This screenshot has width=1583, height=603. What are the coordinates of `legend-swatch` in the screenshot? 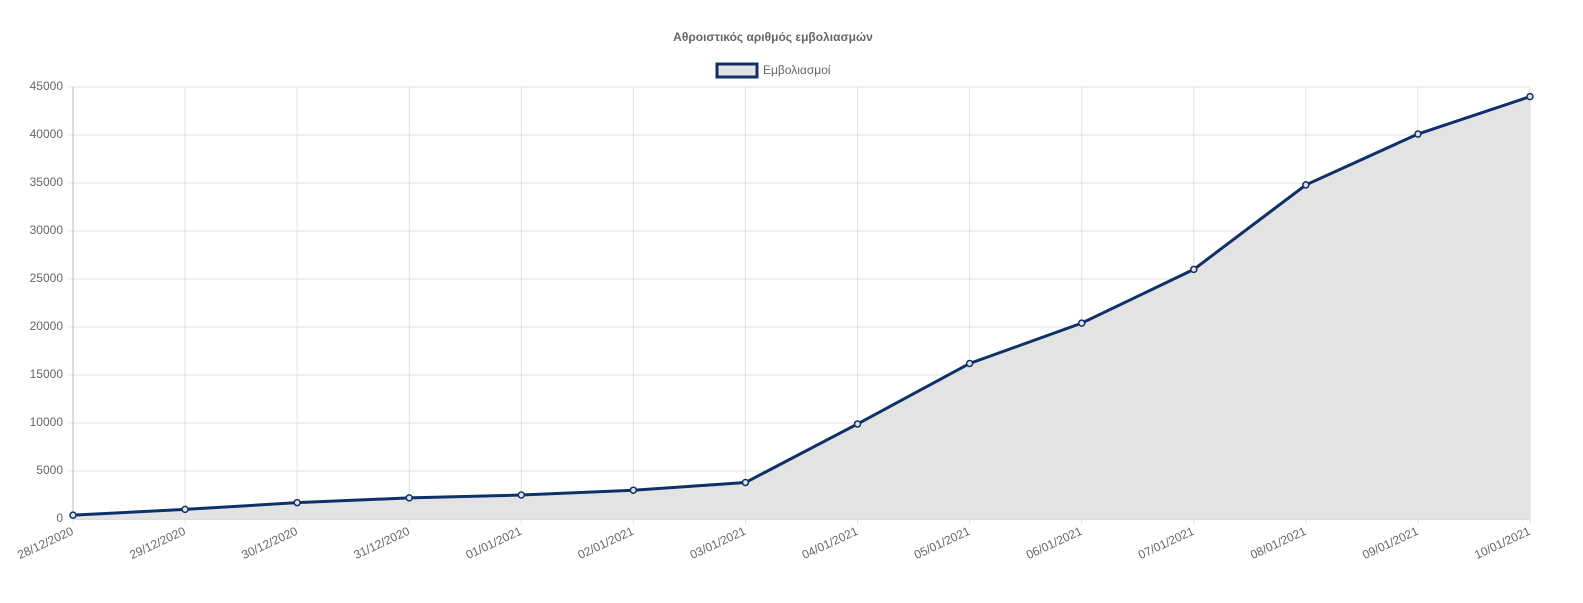 It's located at (737, 70).